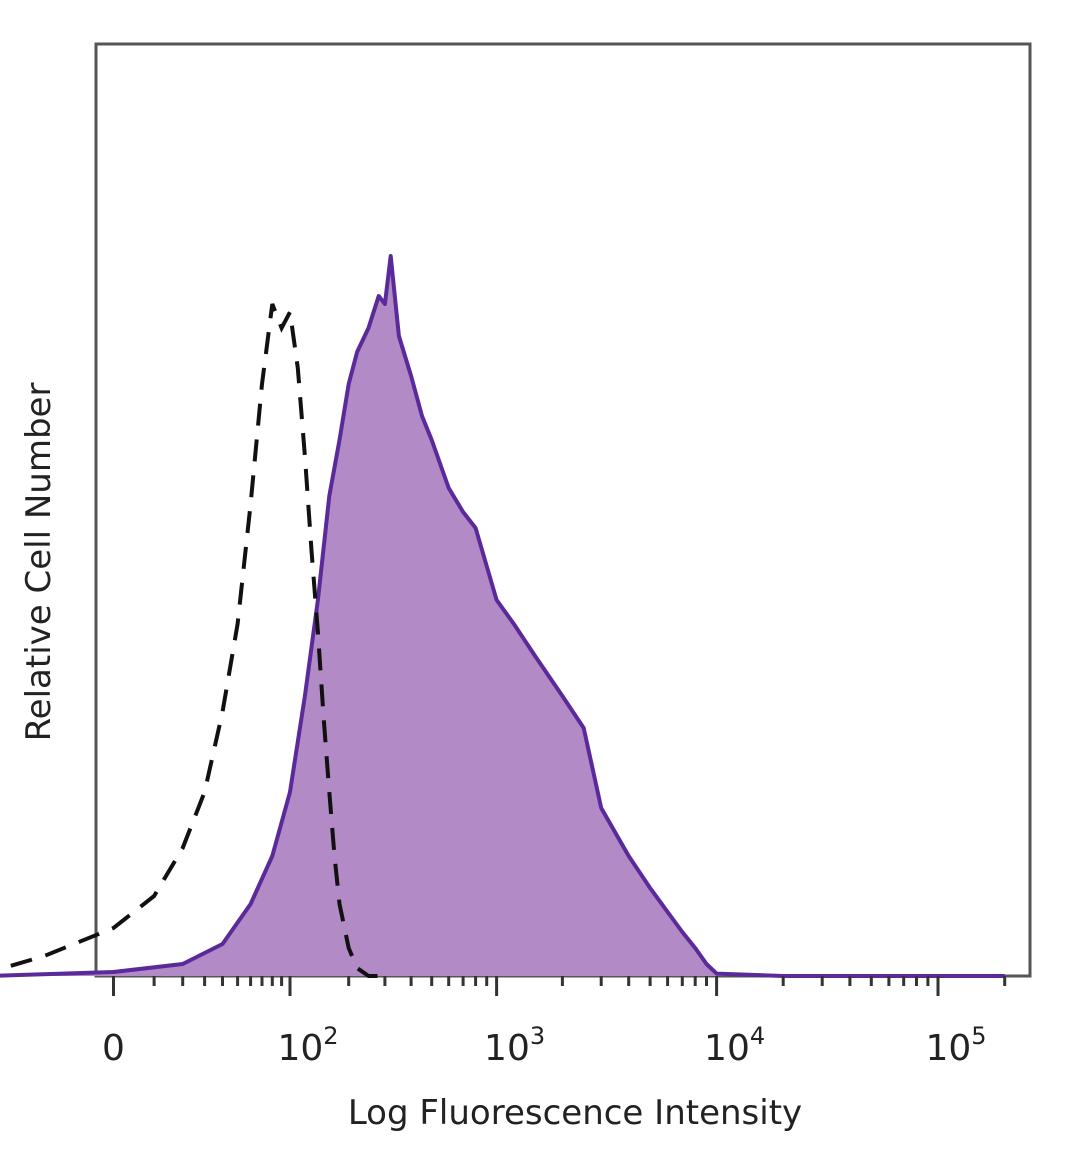 This screenshot has height=1169, width=1080. Describe the element at coordinates (734, 1045) in the screenshot. I see `x-tick-label: 10⁴` at that location.